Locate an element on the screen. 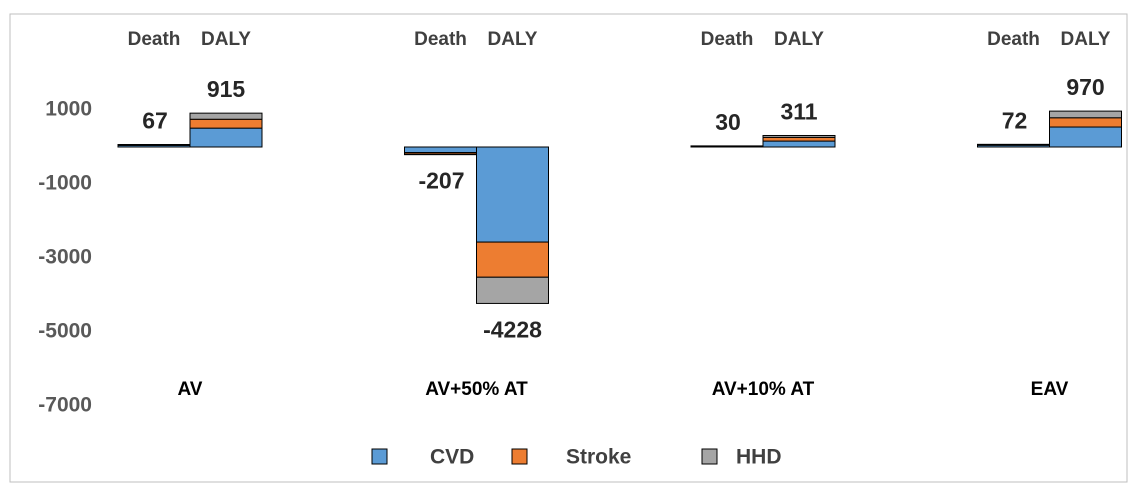 The height and width of the screenshot is (483, 1128). y-tick-label: -5000 is located at coordinates (65, 331).